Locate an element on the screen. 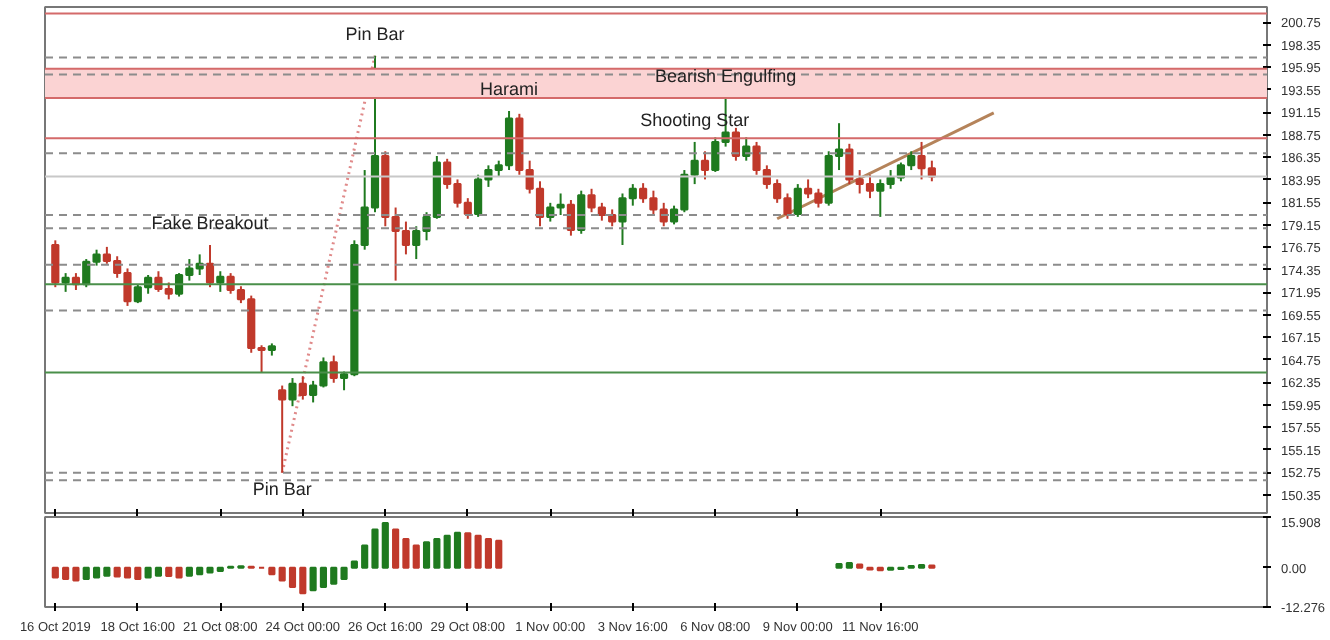  annotation: Bearish Engulfing is located at coordinates (726, 75).